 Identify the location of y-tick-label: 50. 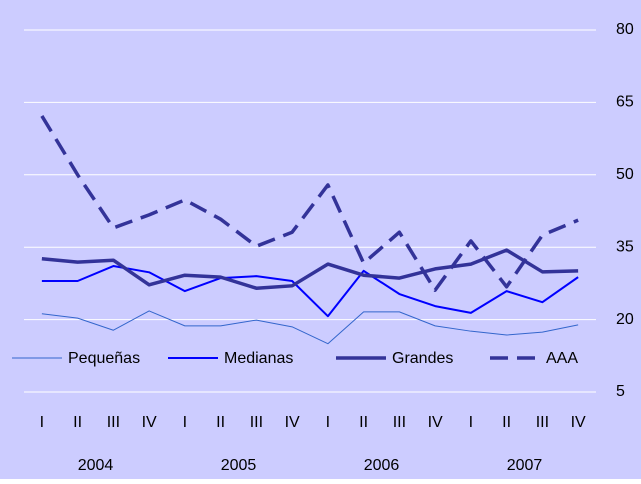
(625, 174).